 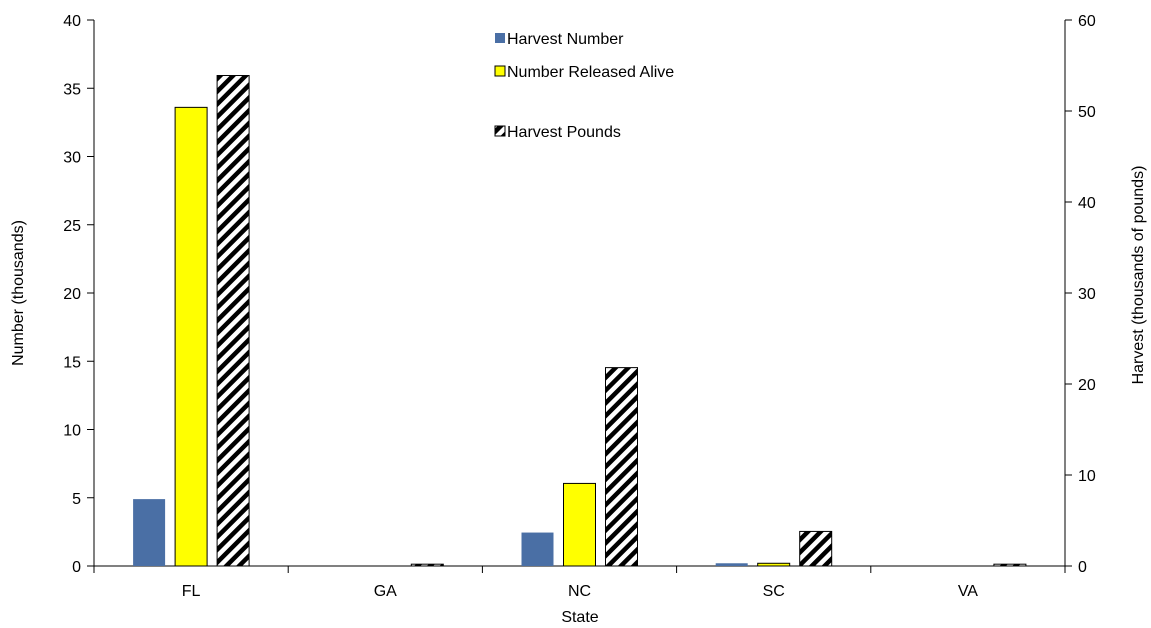 I want to click on bar-harvest-pounds-ga, so click(x=427, y=565).